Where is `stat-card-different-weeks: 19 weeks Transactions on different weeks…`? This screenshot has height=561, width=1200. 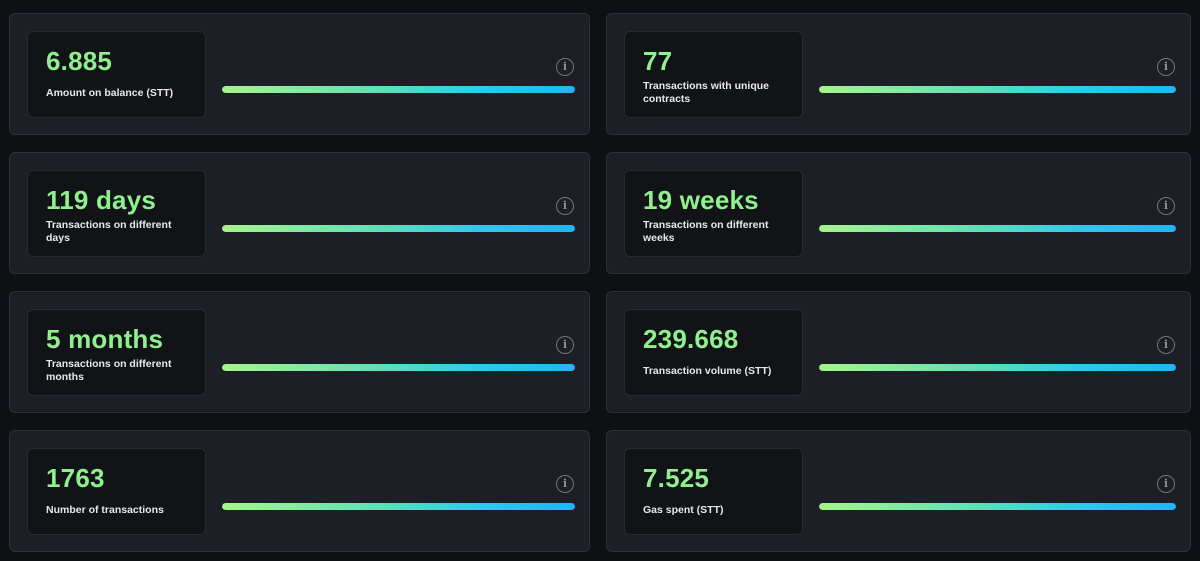 stat-card-different-weeks: 19 weeks Transactions on different weeks… is located at coordinates (898, 213).